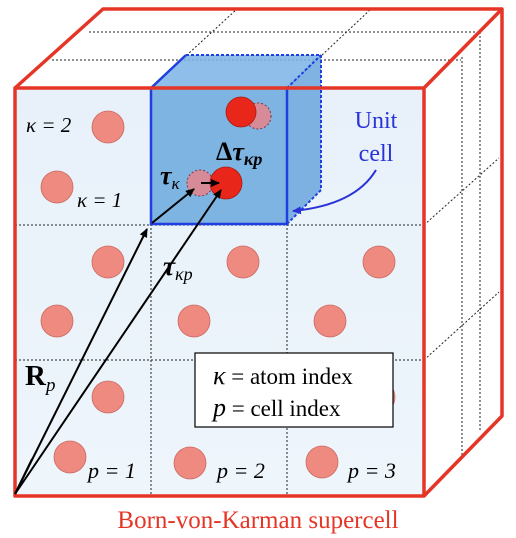 Image resolution: width=516 pixels, height=538 pixels. What do you see at coordinates (376, 121) in the screenshot?
I see `unit-cell-label-line1: Unit` at bounding box center [376, 121].